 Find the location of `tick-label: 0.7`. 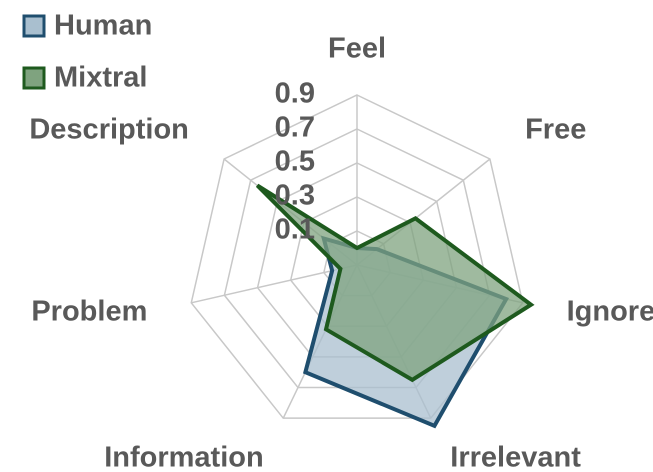

tick-label: 0.7 is located at coordinates (295, 128).